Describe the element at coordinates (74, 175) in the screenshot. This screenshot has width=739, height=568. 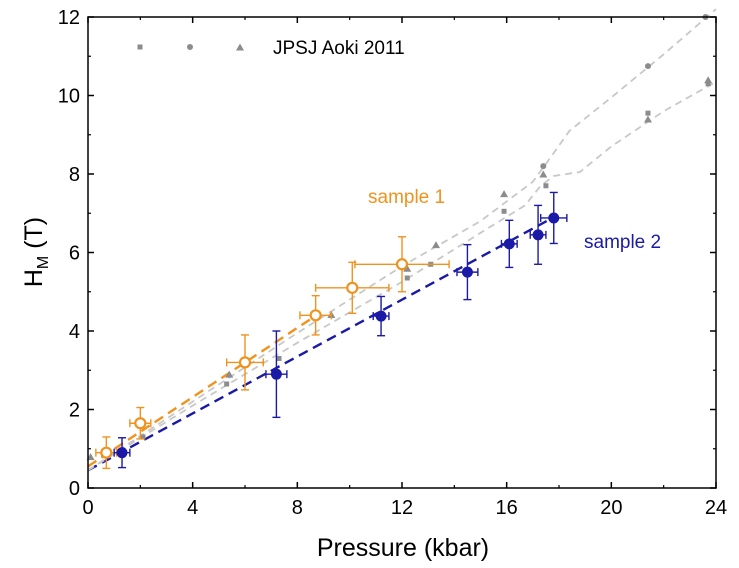
I see `y-tick-label: 8` at that location.